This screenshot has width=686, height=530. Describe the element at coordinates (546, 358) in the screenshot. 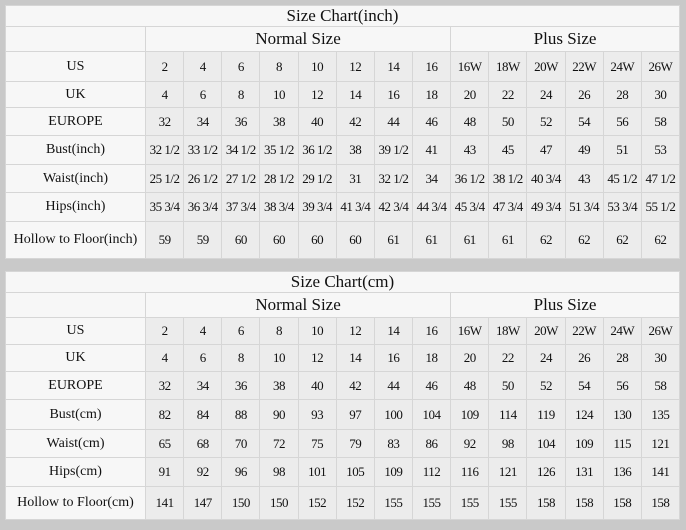

I see `size-cell: 24` at that location.